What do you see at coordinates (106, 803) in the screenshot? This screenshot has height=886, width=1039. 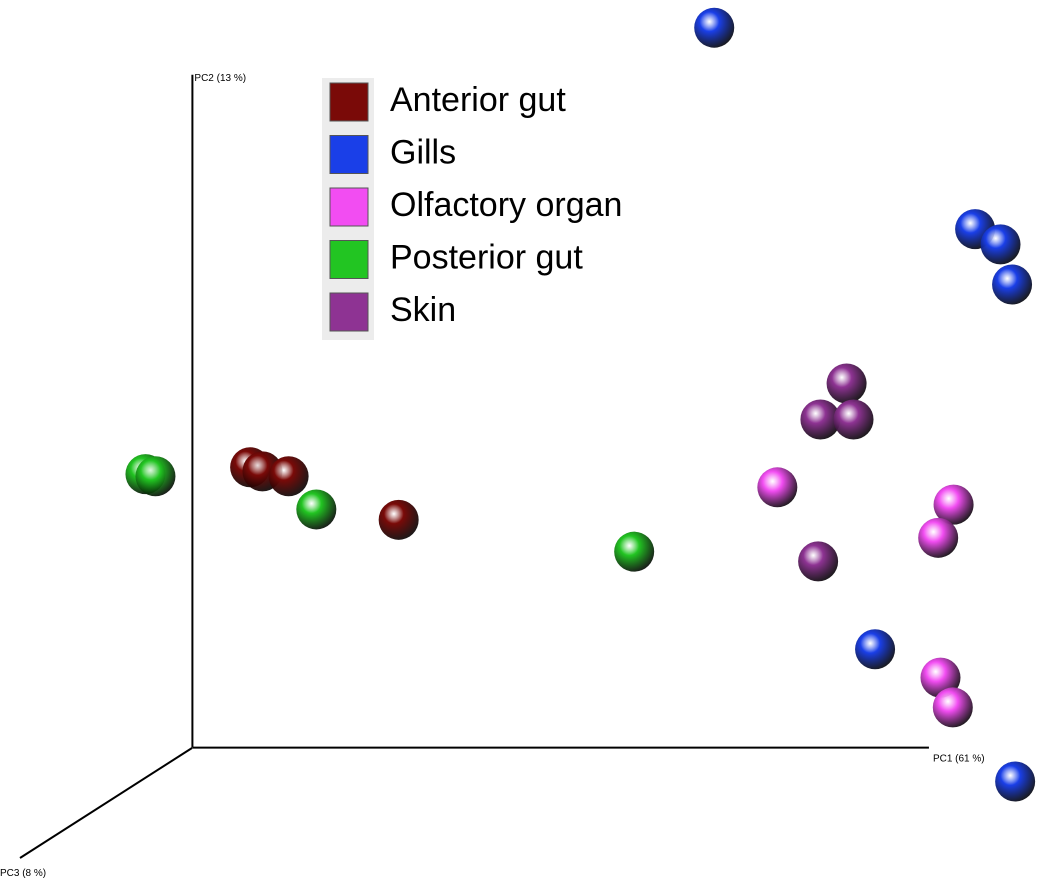 I see `z-axis` at bounding box center [106, 803].